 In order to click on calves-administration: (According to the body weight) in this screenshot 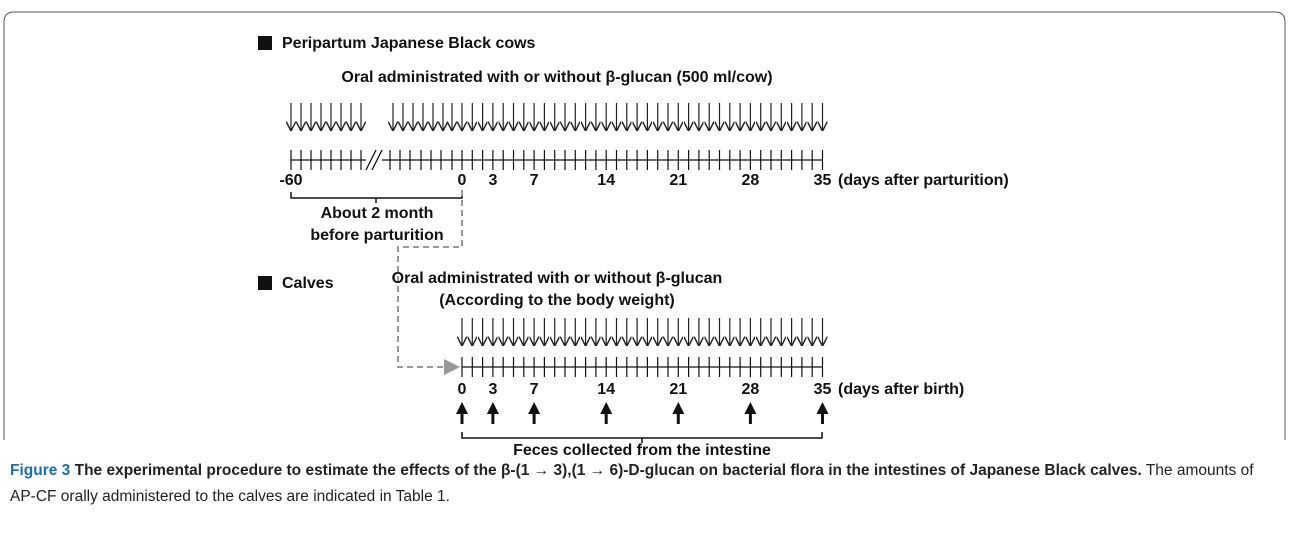, I will do `click(557, 300)`.